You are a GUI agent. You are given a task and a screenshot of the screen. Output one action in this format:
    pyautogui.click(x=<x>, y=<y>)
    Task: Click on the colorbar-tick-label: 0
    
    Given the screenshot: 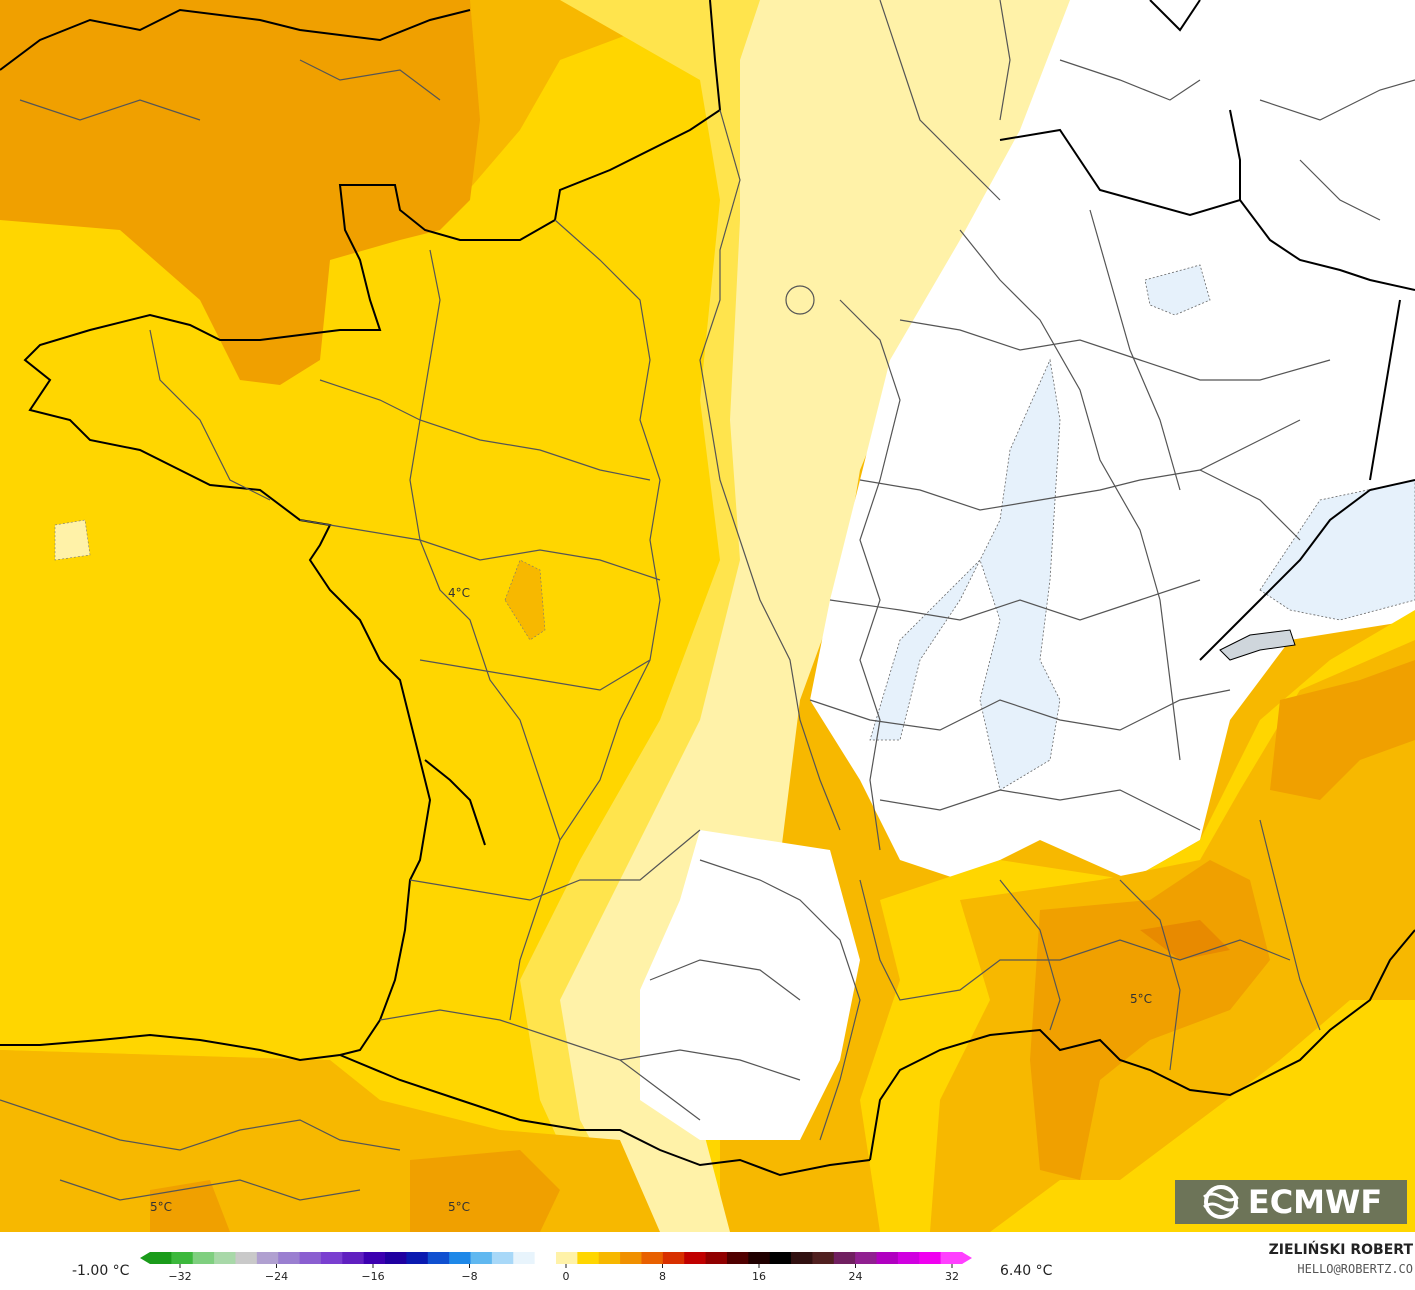 What is the action you would take?
    pyautogui.click(x=566, y=1276)
    